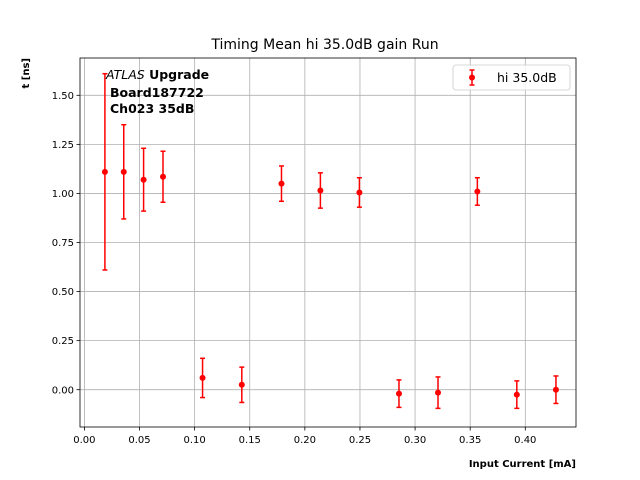  What do you see at coordinates (177, 74) in the screenshot?
I see `annotation-upgrade: Upgrade` at bounding box center [177, 74].